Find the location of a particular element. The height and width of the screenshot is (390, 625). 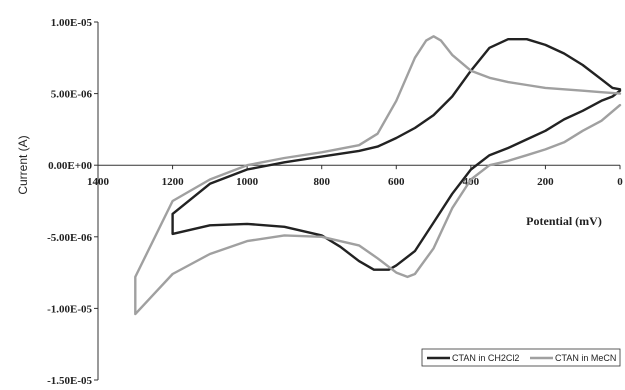

x-tick-labels: 1400 1200 1000 800 600 400 200 0 is located at coordinates (355, 182).